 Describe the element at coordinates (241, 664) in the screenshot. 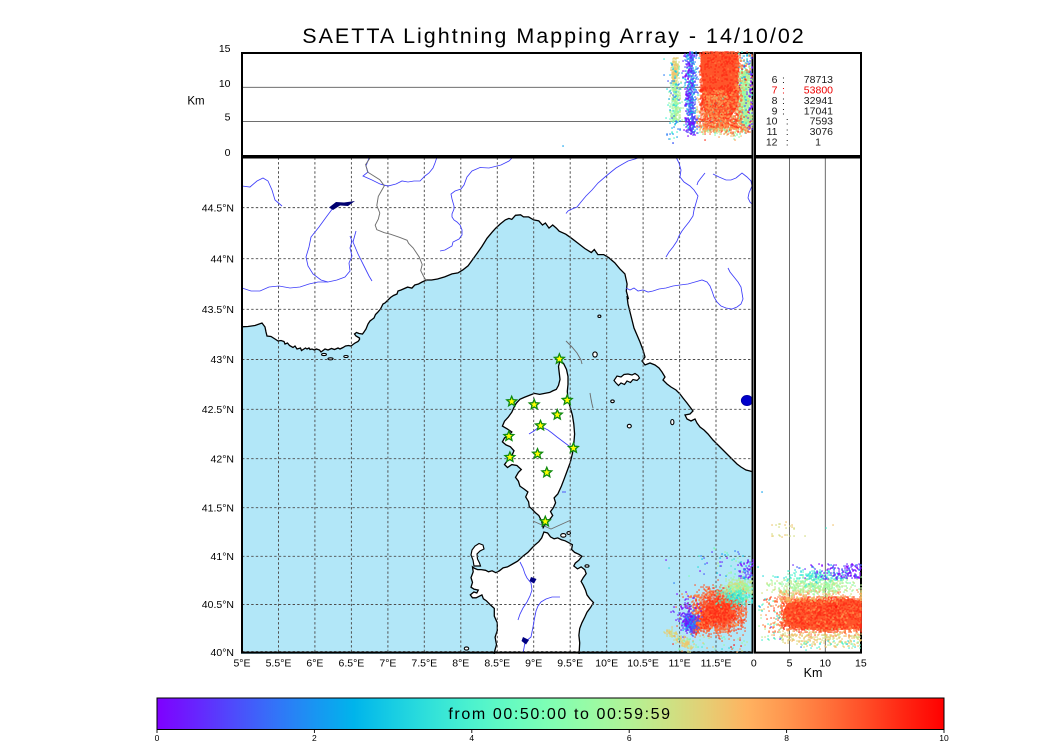

I see `svg-text: 5°E` at that location.